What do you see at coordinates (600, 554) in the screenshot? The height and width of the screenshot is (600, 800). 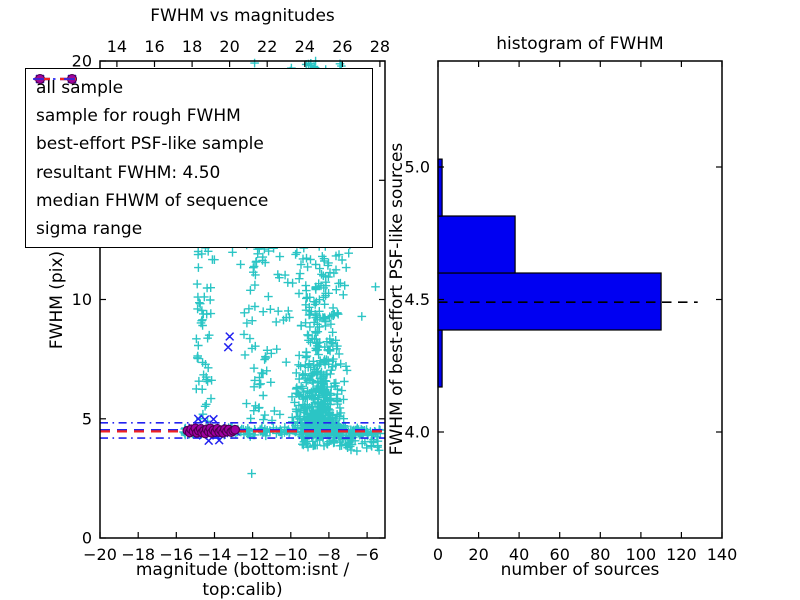 I see `svg-text: 80` at bounding box center [600, 554].